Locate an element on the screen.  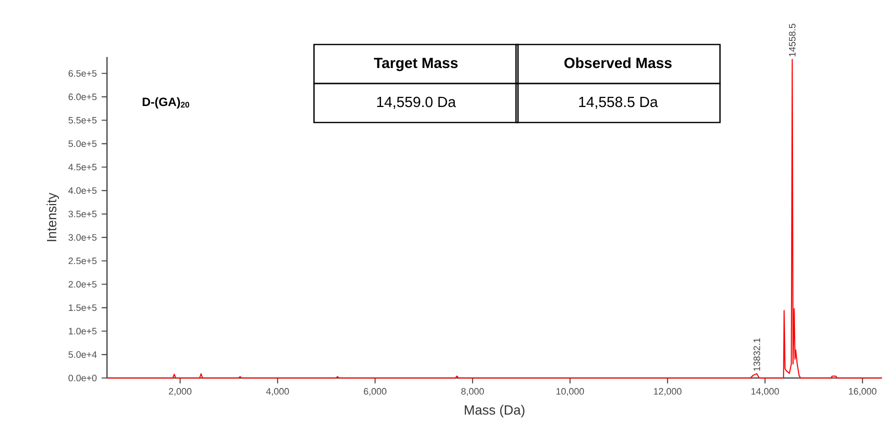
x-tick-label: 8,000 is located at coordinates (472, 392).